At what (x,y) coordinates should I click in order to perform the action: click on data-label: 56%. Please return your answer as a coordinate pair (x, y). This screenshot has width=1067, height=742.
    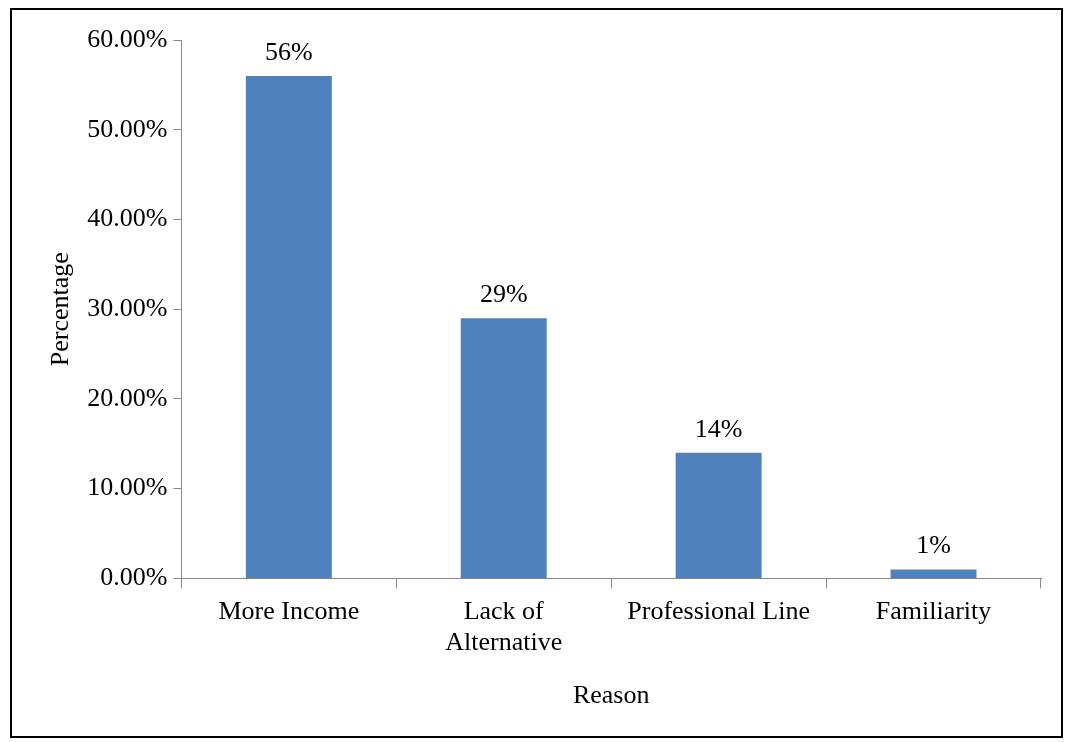
    Looking at the image, I should click on (288, 51).